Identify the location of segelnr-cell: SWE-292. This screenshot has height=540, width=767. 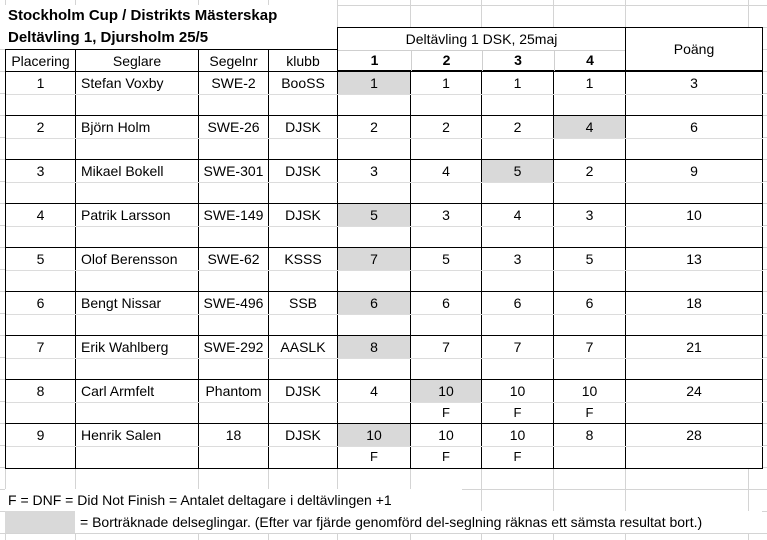
(234, 358).